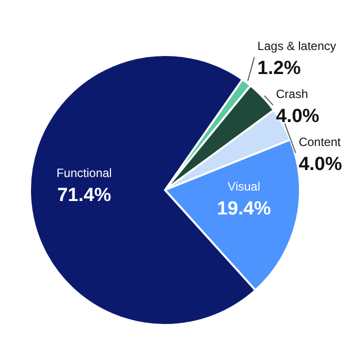 This screenshot has height=339, width=350. Describe the element at coordinates (84, 173) in the screenshot. I see `slice-label: Functional` at that location.